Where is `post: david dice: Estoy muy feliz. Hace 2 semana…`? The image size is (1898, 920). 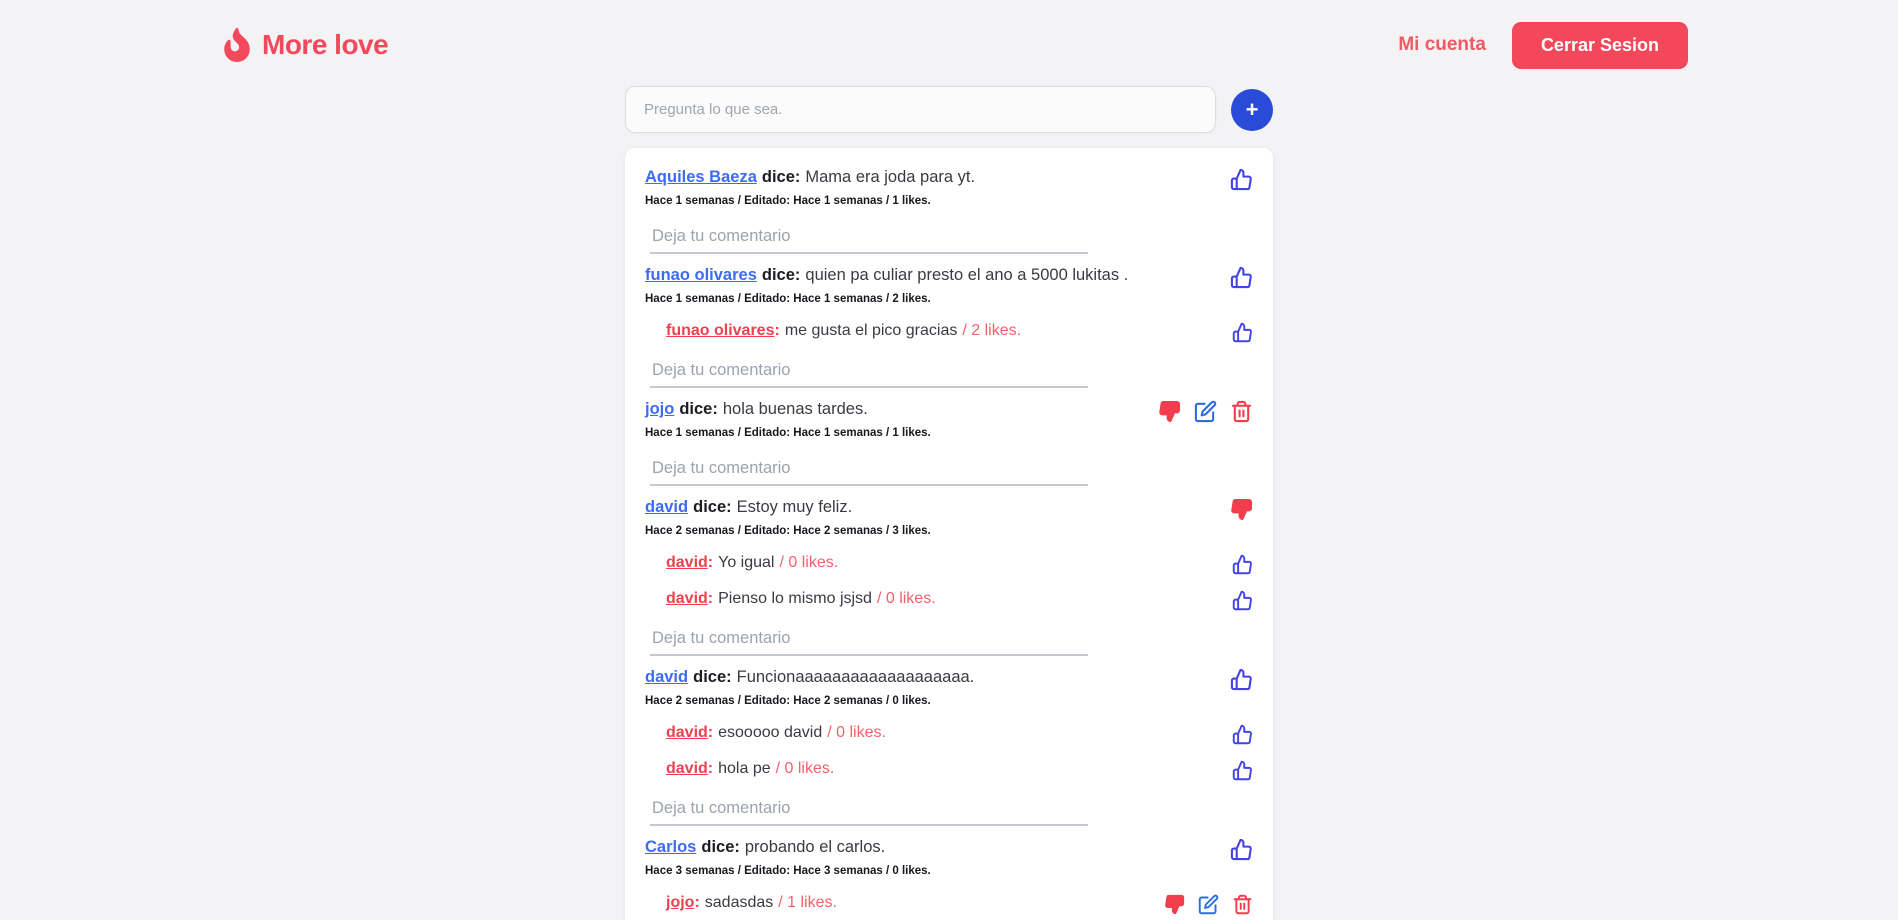
post: david dice: Estoy muy feliz. Hace 2 semana… is located at coordinates (949, 576).